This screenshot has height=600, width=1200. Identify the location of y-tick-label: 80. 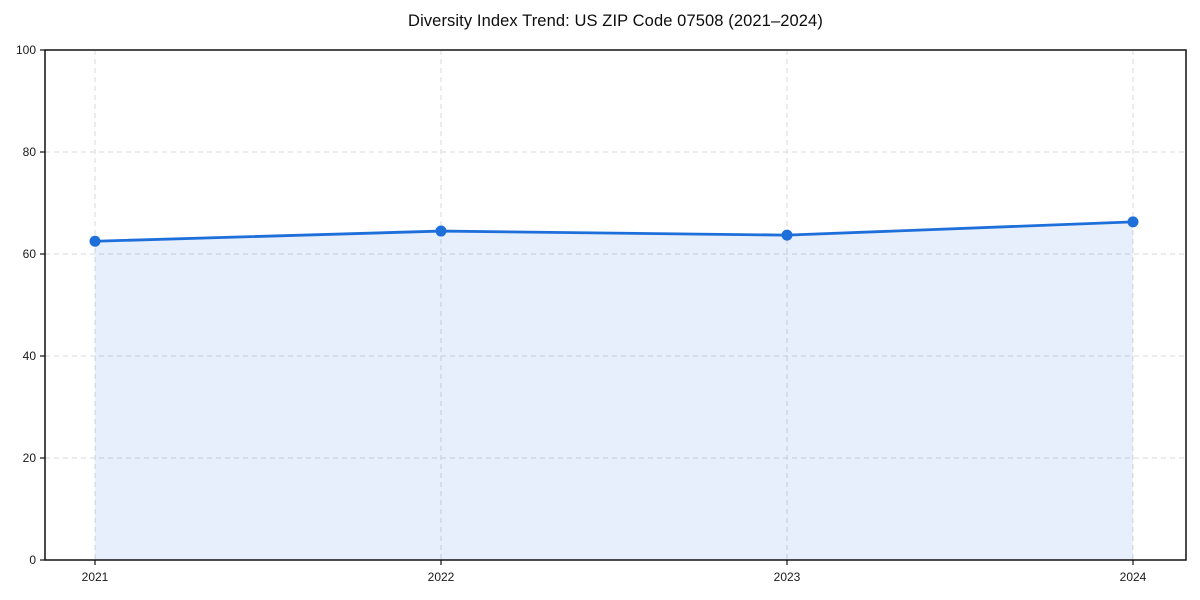
(30, 152).